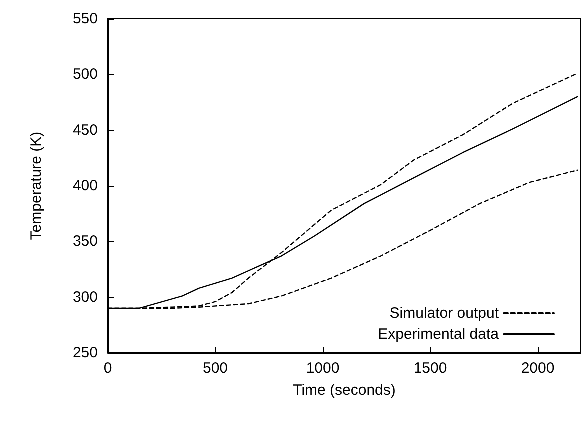 This screenshot has width=582, height=429. Describe the element at coordinates (344, 390) in the screenshot. I see `x-axis-title: Time (seconds)` at that location.